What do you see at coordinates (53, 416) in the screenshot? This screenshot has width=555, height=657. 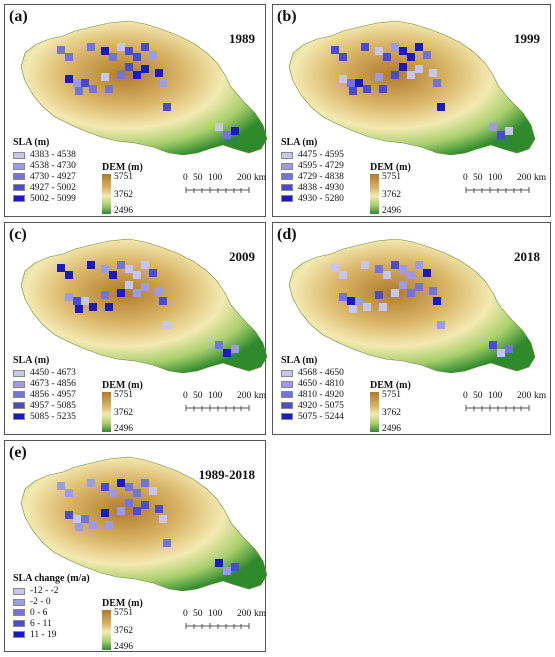 I see `sla-legend-label: 5085 - 5235` at bounding box center [53, 416].